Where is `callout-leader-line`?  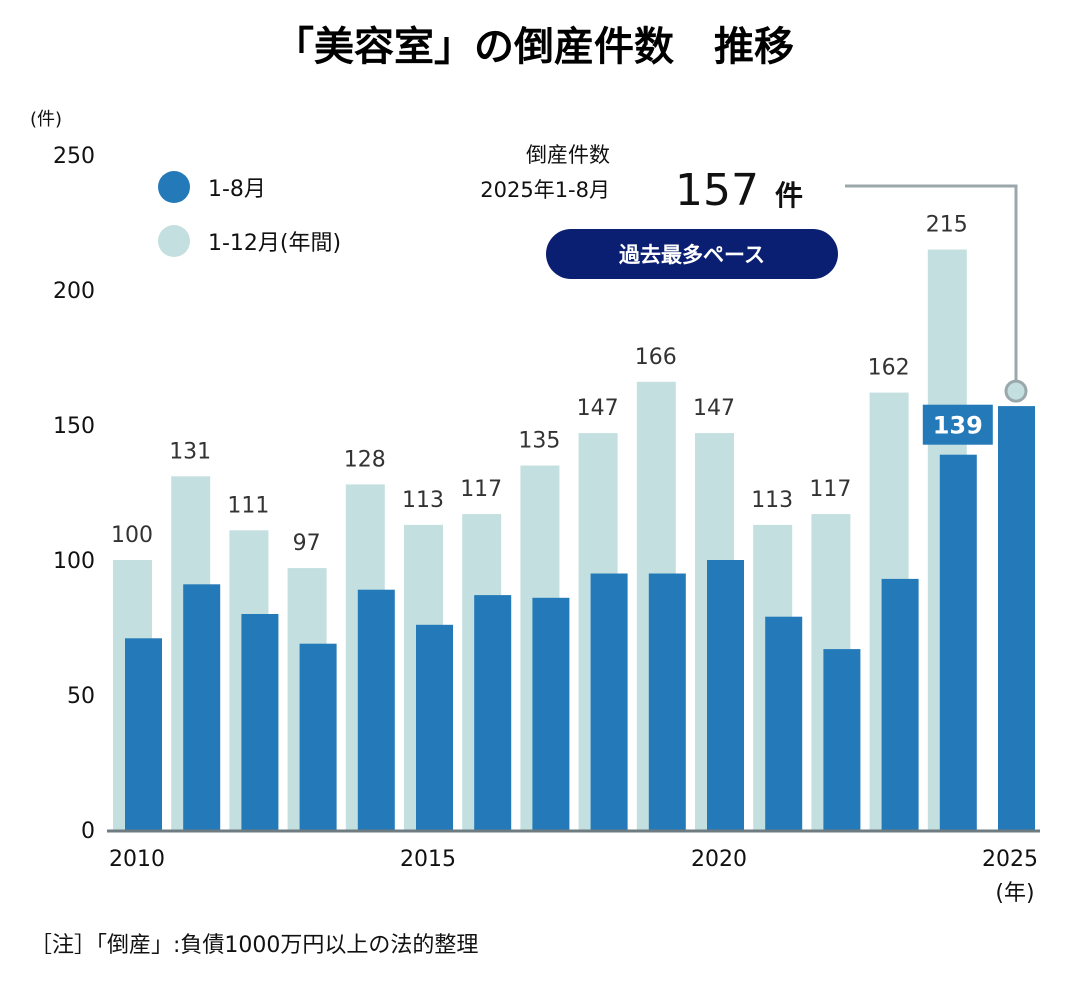
callout-leader-line is located at coordinates (931, 287).